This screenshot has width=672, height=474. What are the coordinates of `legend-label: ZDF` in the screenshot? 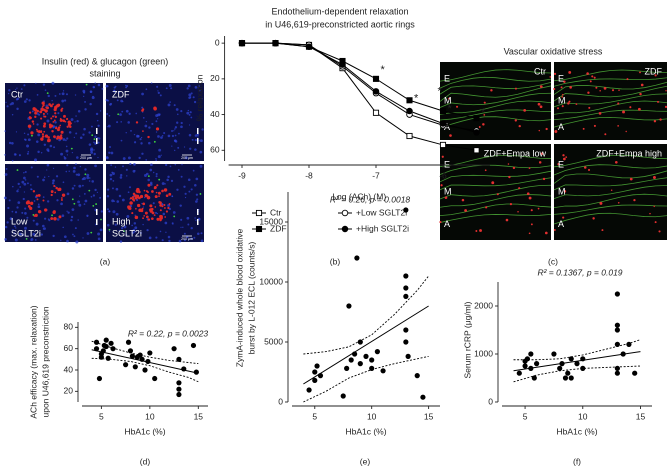 It's located at (278, 228).